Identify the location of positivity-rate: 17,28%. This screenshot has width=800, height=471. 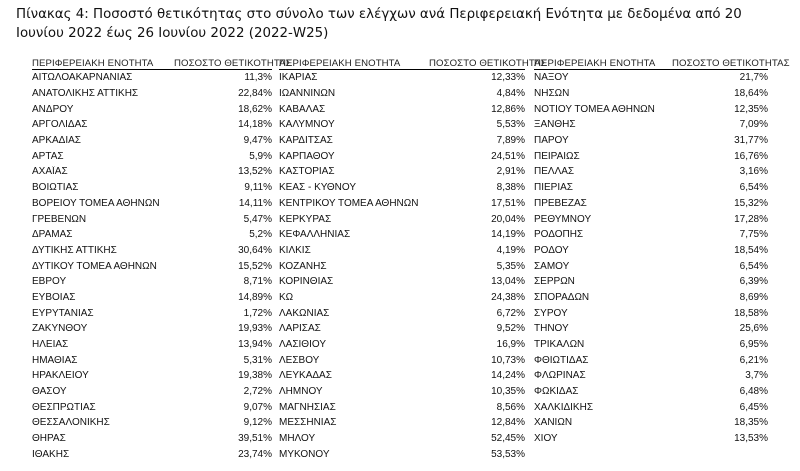
(751, 219).